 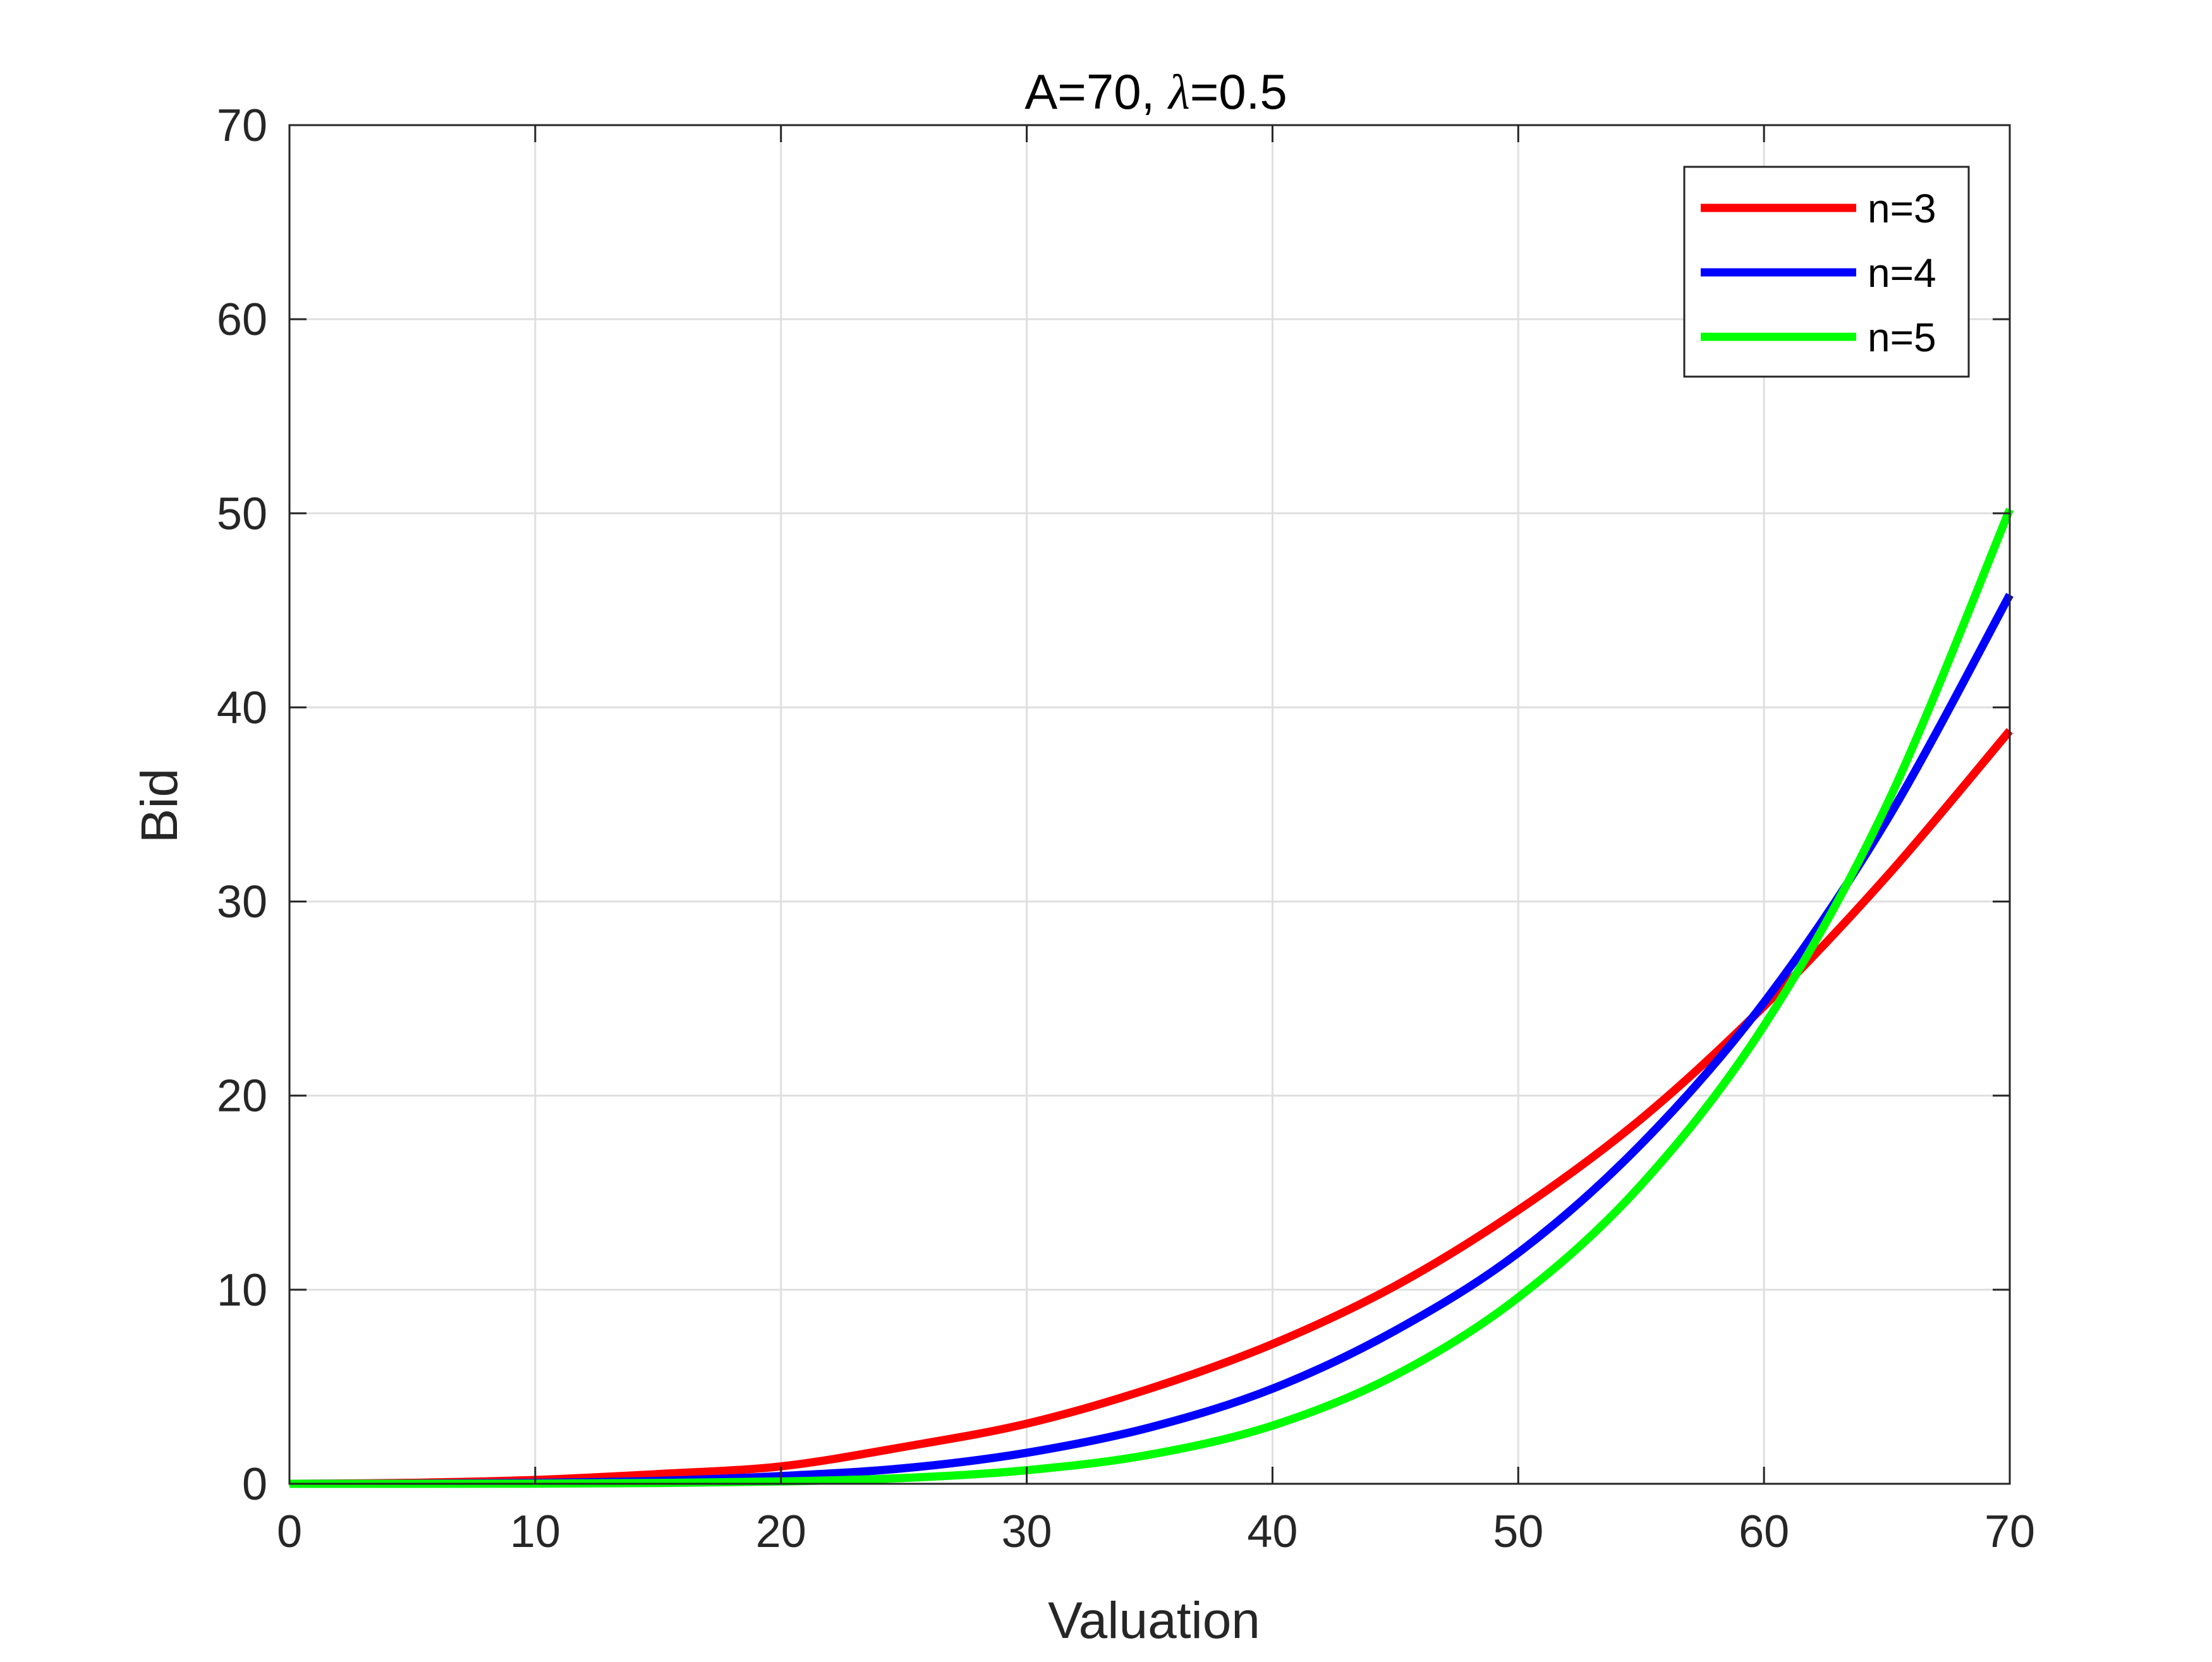 I want to click on chart-title: A=70, λ=0.5, so click(x=1155, y=91).